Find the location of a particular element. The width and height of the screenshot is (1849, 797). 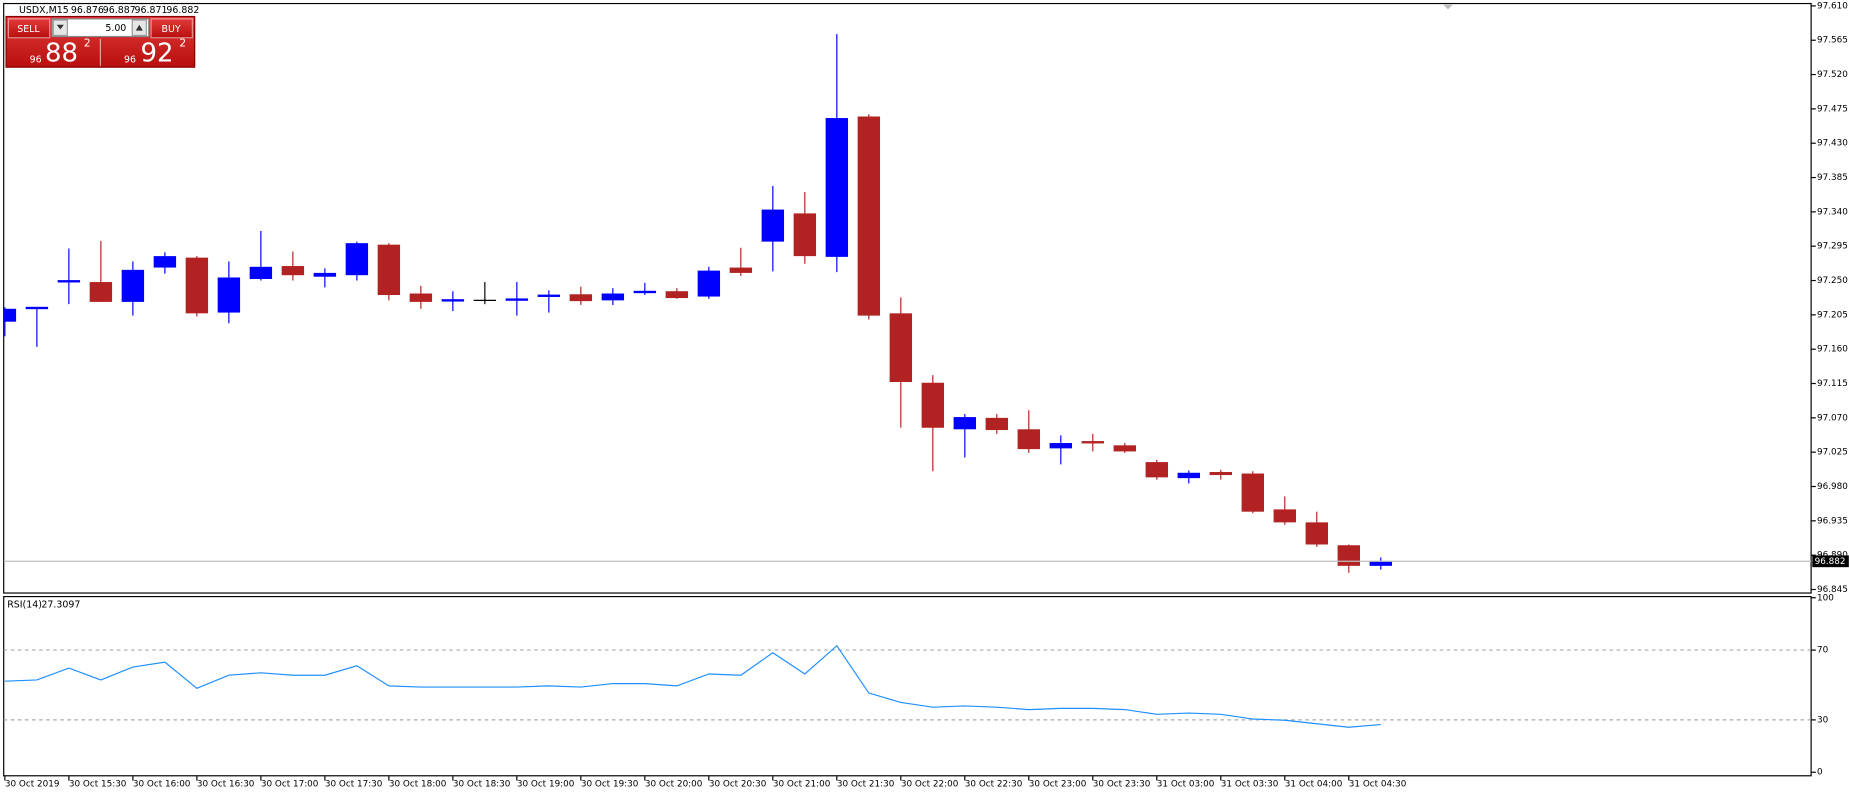

symbol-label: USDX,M15 is located at coordinates (44, 10).